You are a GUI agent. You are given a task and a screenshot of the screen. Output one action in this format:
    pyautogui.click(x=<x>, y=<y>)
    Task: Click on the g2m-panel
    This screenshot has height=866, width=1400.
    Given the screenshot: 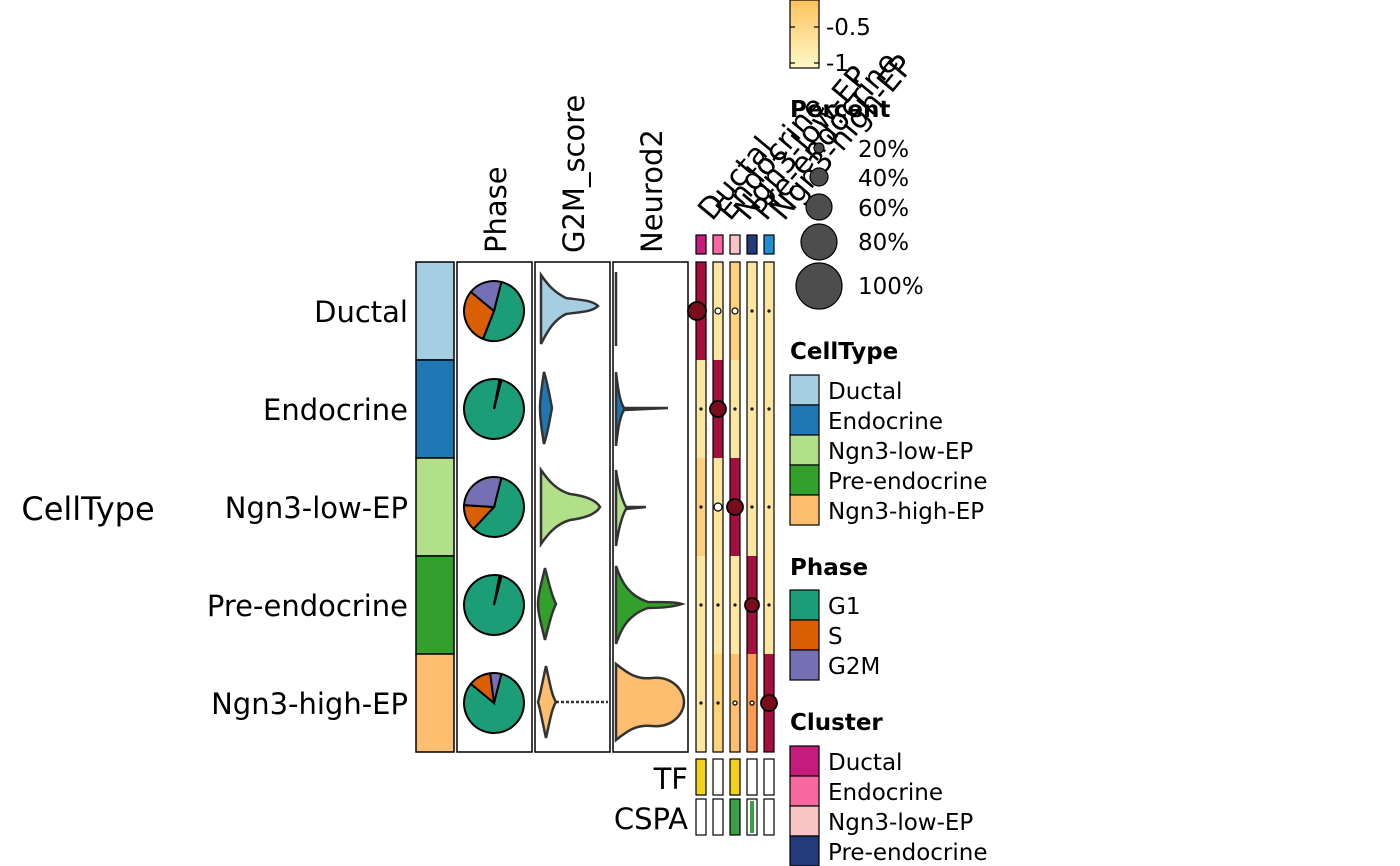 What is the action you would take?
    pyautogui.click(x=572, y=507)
    